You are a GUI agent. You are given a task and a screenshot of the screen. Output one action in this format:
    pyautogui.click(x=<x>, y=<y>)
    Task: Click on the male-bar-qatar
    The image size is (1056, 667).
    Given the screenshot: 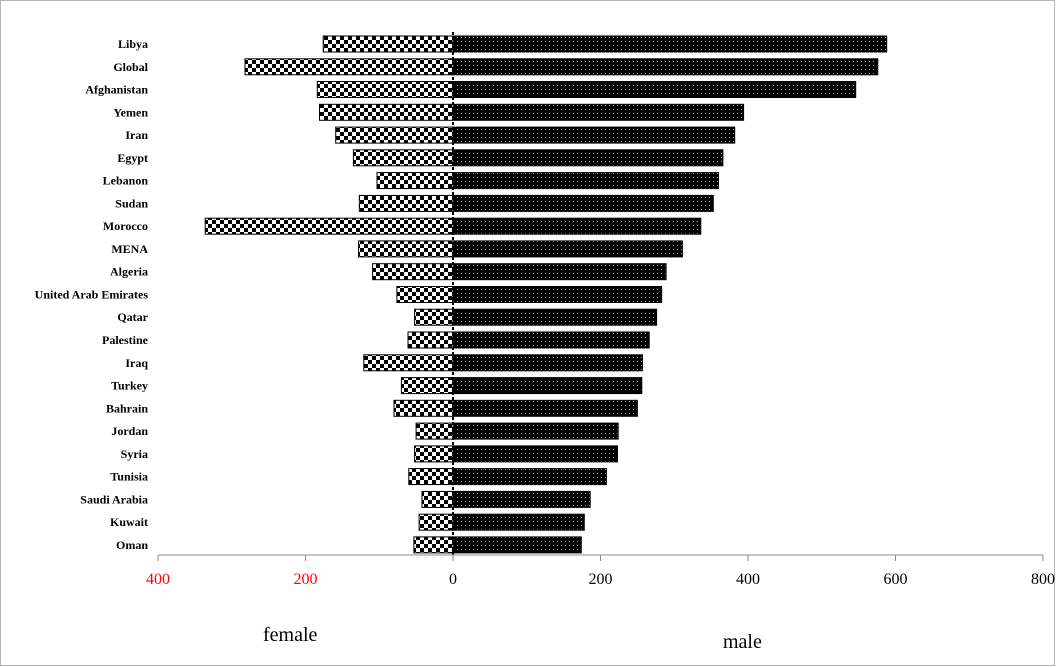 What is the action you would take?
    pyautogui.click(x=555, y=317)
    